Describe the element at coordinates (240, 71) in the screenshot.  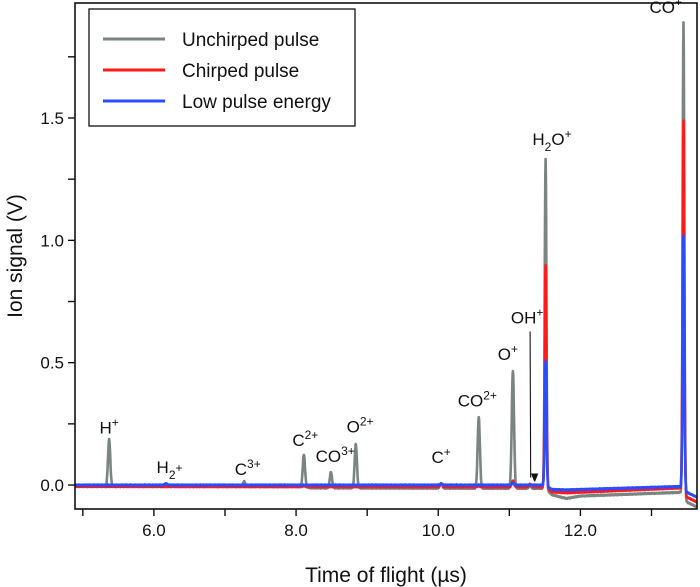
I see `legend-label: Chirped pulse` at that location.